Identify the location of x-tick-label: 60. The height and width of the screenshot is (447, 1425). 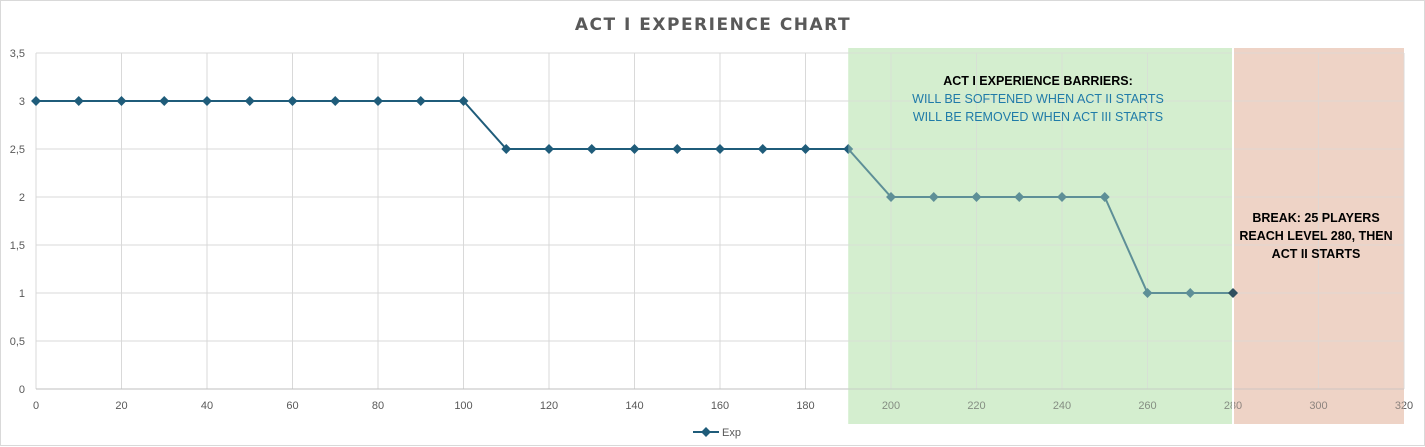
(292, 406).